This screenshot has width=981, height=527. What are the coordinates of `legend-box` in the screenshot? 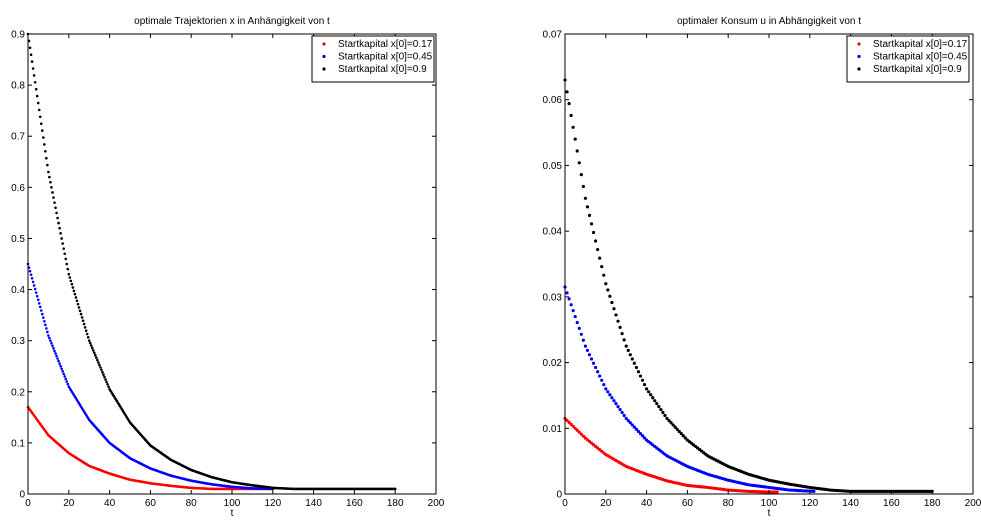 It's located at (908, 59).